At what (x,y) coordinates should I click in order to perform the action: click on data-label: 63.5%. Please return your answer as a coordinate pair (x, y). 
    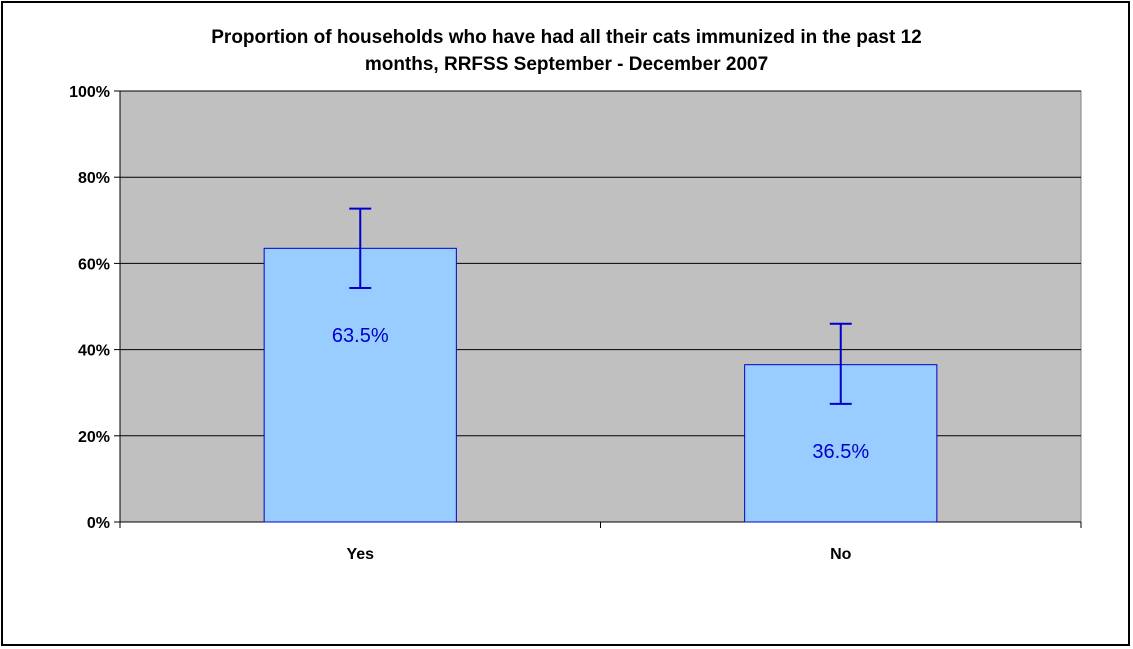
    Looking at the image, I should click on (360, 336).